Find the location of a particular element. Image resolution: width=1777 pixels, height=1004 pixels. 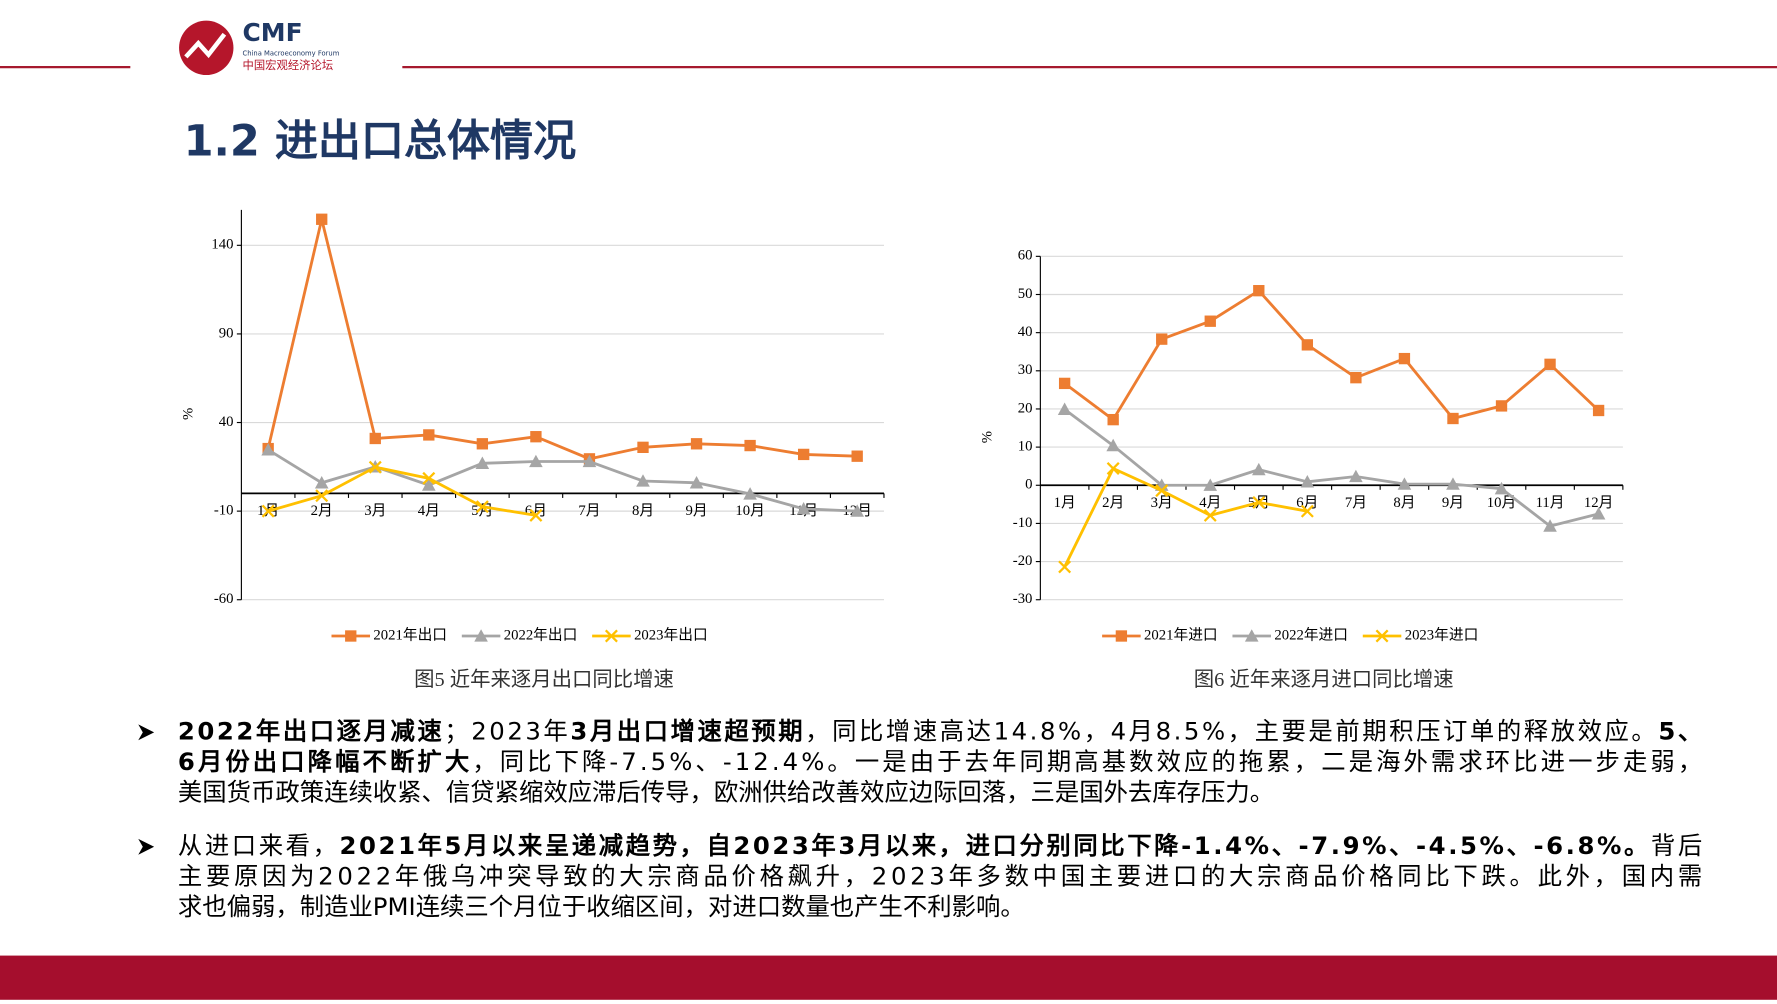

y-tick-label: 20 is located at coordinates (1025, 408).